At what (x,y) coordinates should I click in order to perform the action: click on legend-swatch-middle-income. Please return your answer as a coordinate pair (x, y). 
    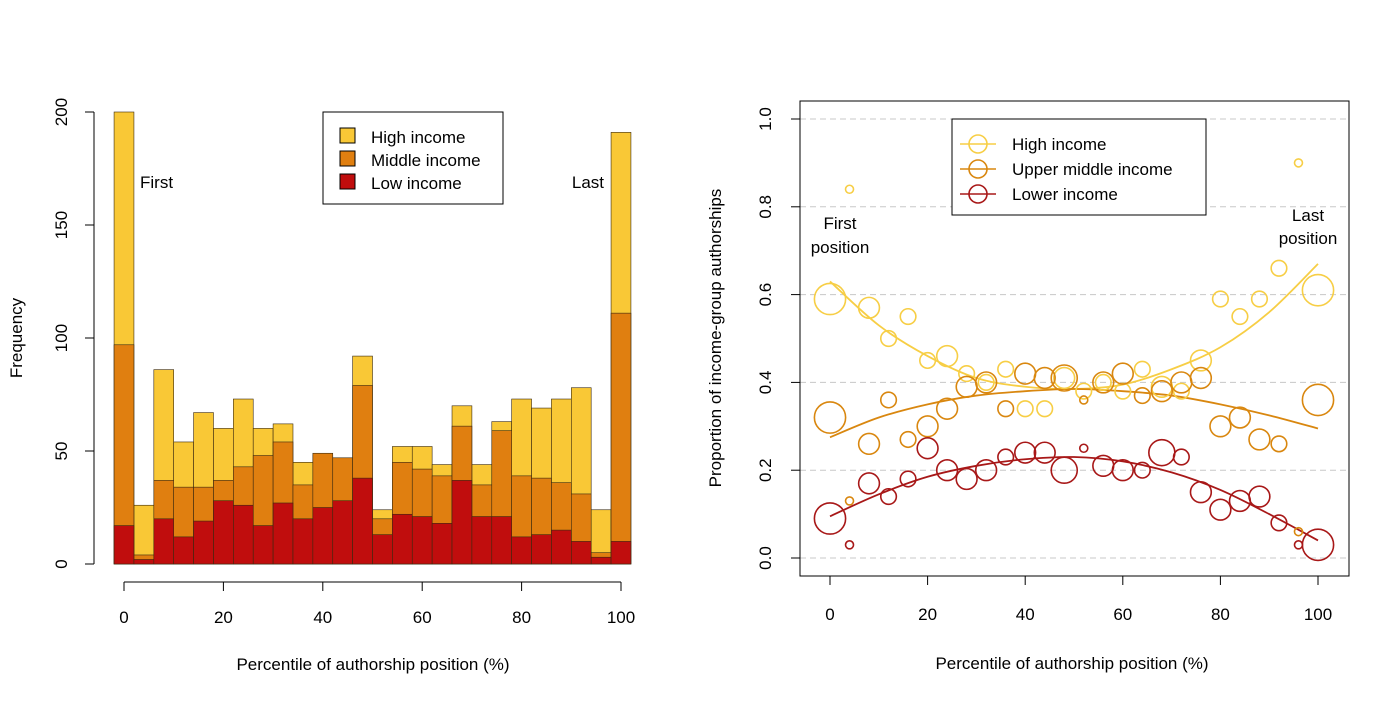
    Looking at the image, I should click on (347, 158).